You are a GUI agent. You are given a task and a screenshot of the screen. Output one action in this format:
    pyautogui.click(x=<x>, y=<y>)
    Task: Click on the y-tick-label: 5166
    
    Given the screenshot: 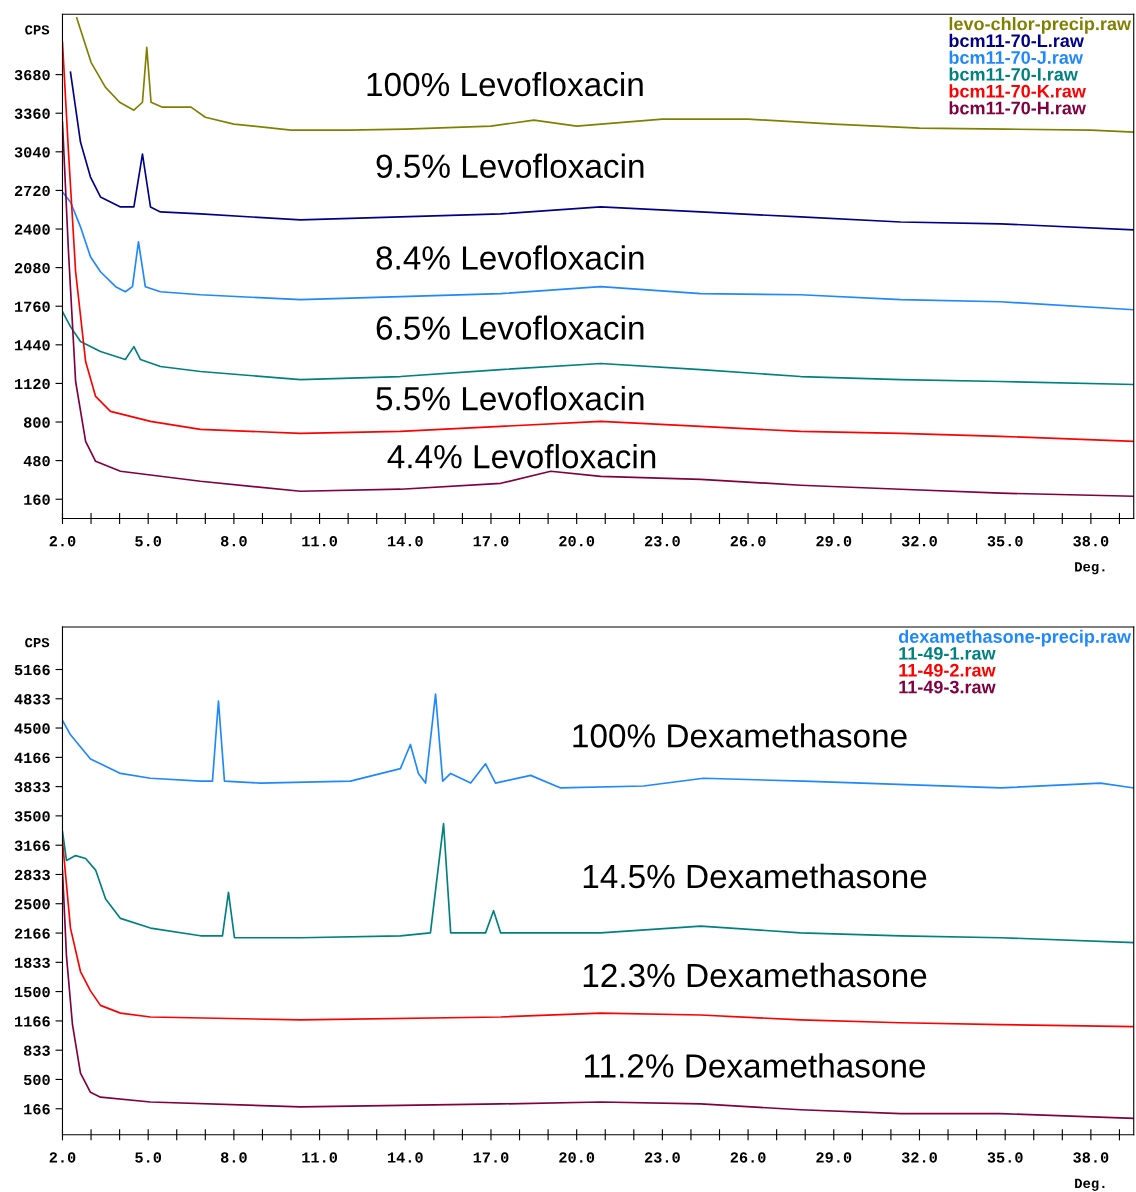 What is the action you would take?
    pyautogui.click(x=32, y=670)
    